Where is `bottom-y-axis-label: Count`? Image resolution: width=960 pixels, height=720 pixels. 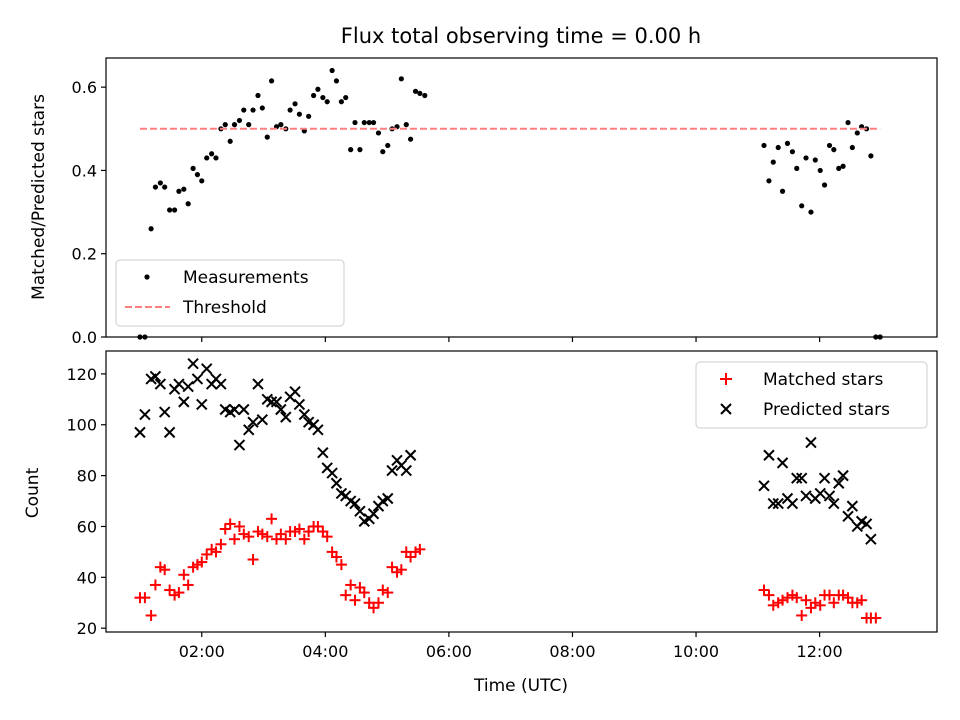
bottom-y-axis-label: Count is located at coordinates (33, 492).